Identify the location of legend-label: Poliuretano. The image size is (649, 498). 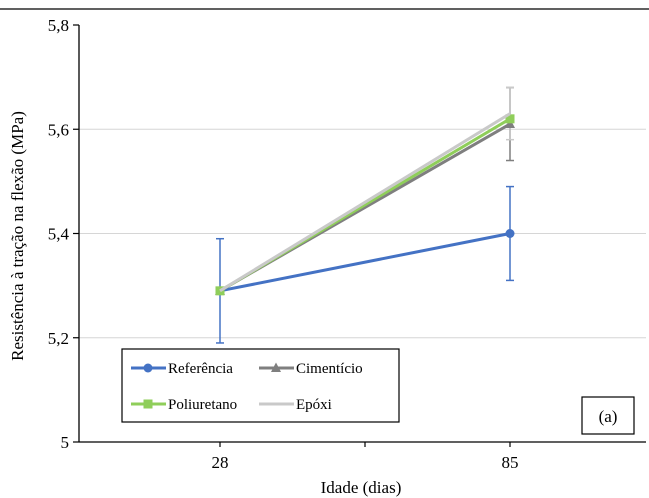
(202, 405).